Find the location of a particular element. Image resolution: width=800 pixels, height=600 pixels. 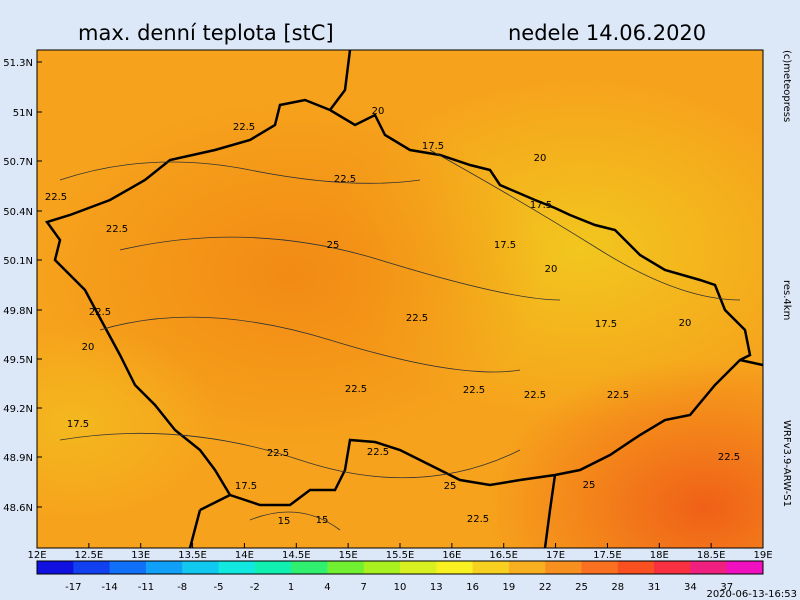

colorbar-label: -5 is located at coordinates (219, 587).